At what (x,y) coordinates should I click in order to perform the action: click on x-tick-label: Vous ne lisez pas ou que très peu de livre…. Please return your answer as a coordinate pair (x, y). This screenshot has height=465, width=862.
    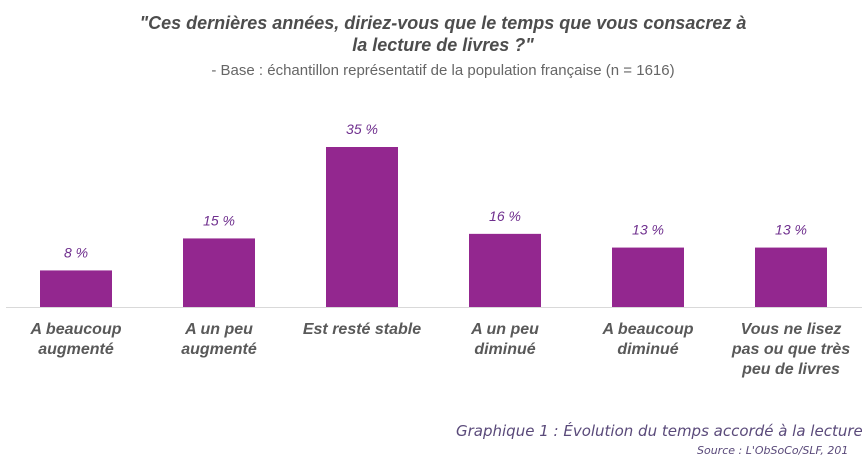
    Looking at the image, I should click on (790, 349).